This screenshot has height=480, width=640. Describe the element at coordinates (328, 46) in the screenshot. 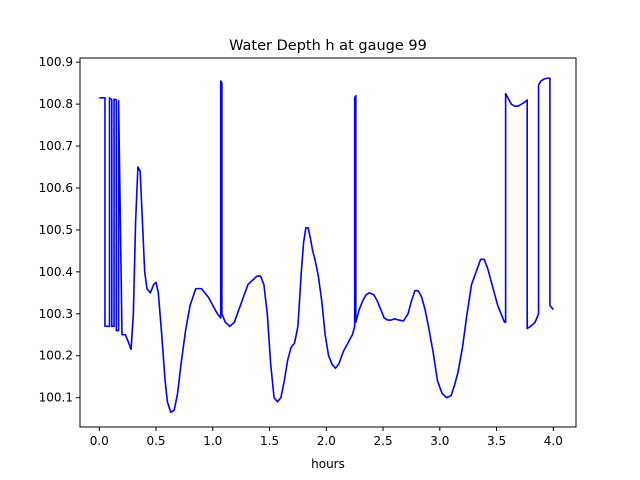

I see `chart-title: Water Depth h at gauge 99` at that location.